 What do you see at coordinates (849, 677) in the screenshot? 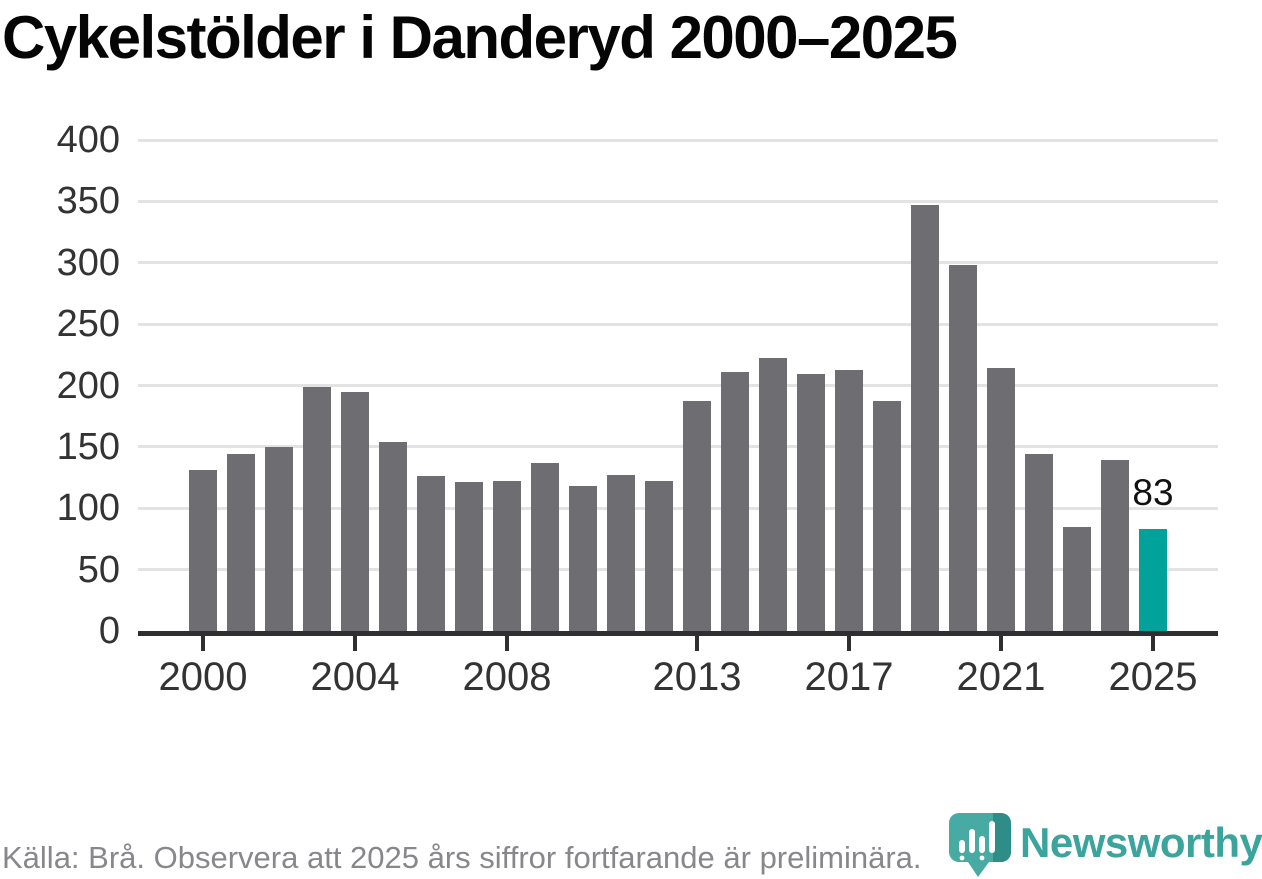
I see `x-axis-tick-label: 2017` at bounding box center [849, 677].